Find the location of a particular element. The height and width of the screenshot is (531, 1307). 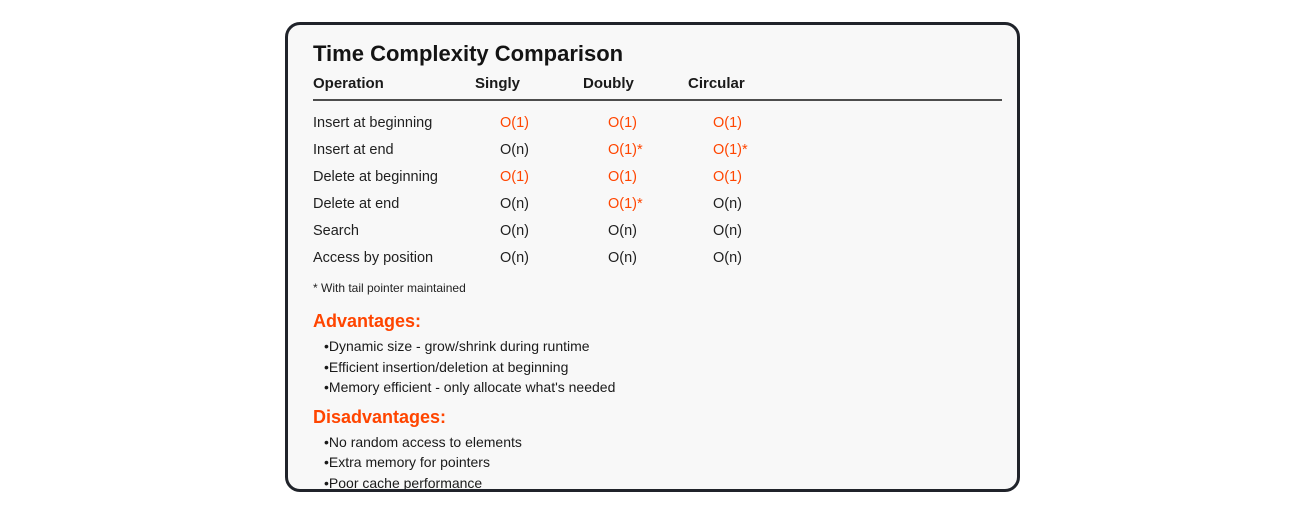

column-header-doubly: Doubly is located at coordinates (608, 83).